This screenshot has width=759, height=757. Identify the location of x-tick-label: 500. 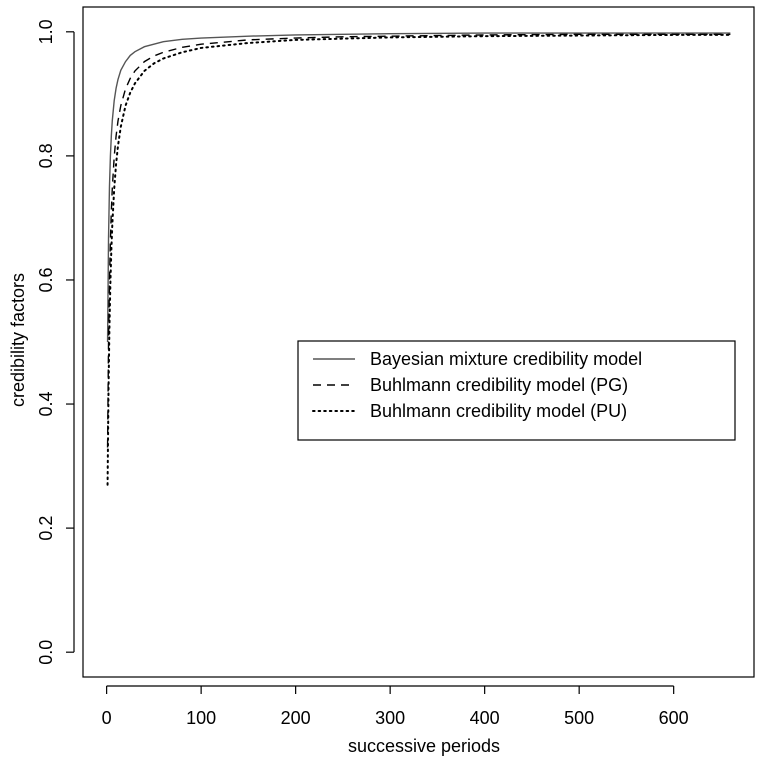
(579, 718).